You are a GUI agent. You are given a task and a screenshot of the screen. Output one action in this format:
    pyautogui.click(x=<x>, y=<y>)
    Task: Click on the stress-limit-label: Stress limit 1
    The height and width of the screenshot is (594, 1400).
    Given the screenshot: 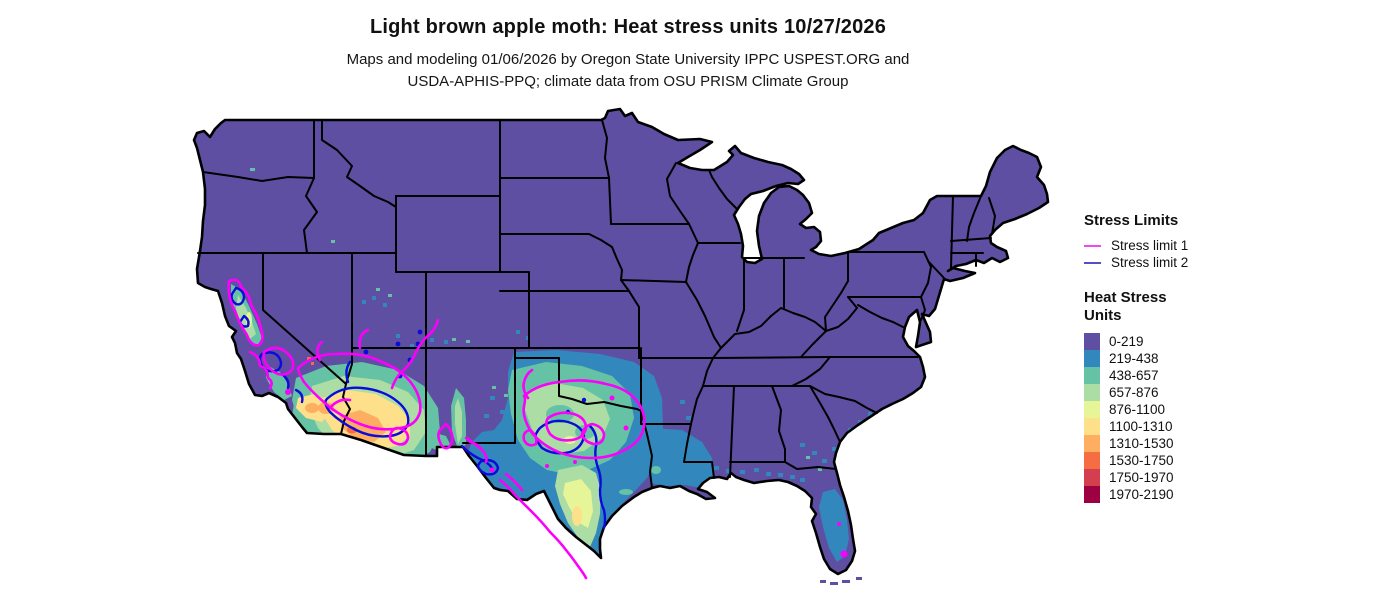 What is the action you would take?
    pyautogui.click(x=1150, y=245)
    